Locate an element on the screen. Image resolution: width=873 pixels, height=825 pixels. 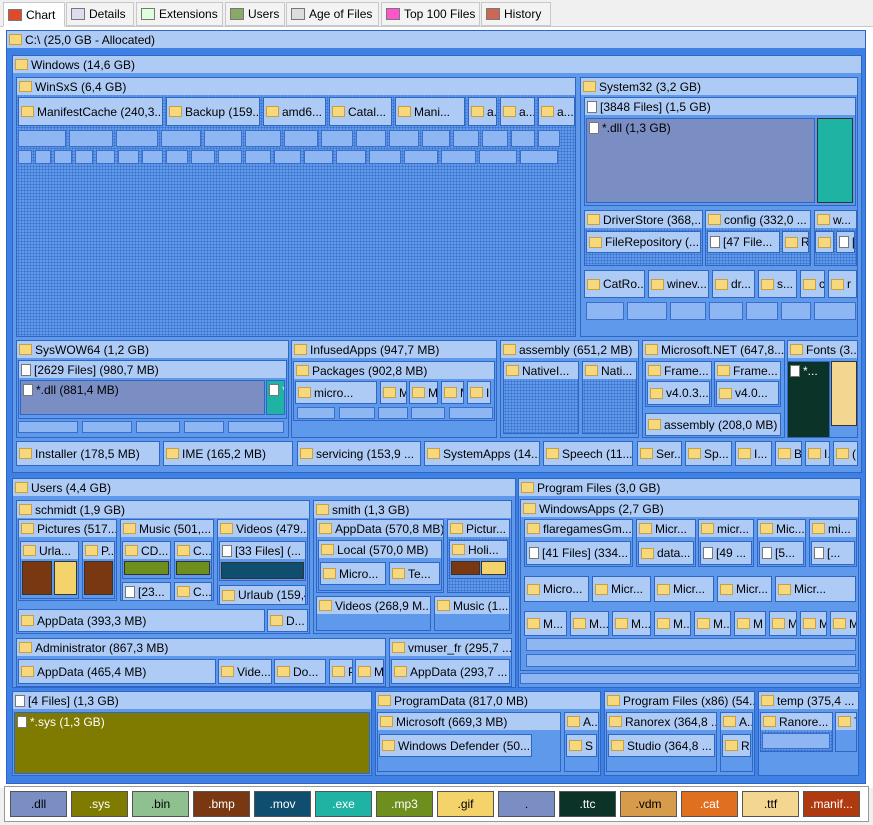
folder-node: T is located at coordinates (846, 732).